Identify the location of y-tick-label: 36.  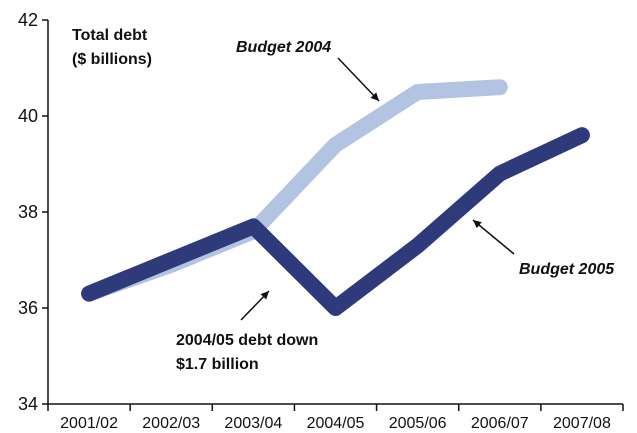
(28, 308).